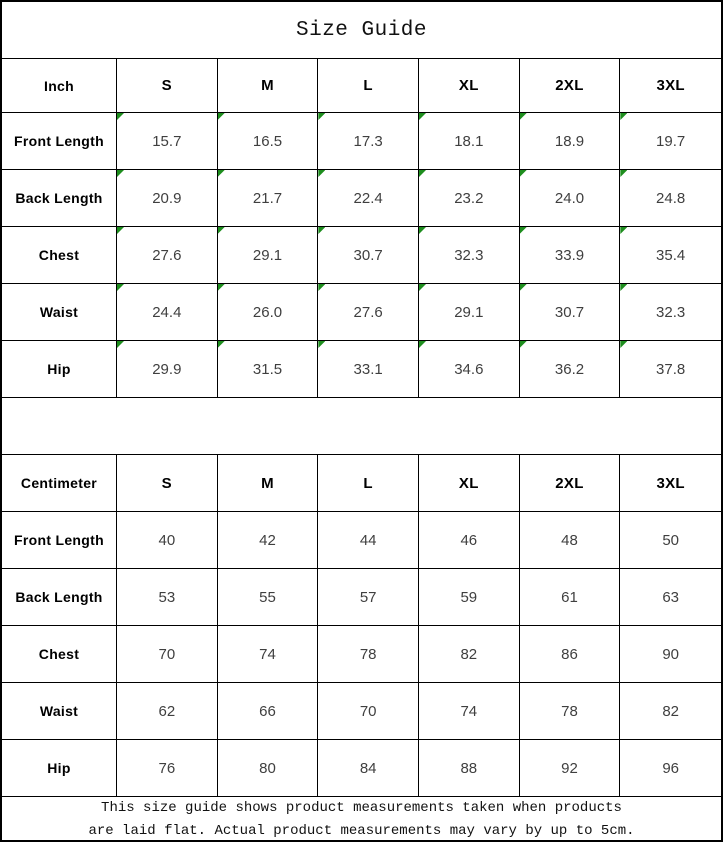  What do you see at coordinates (570, 255) in the screenshot?
I see `value-cell: 33.9` at bounding box center [570, 255].